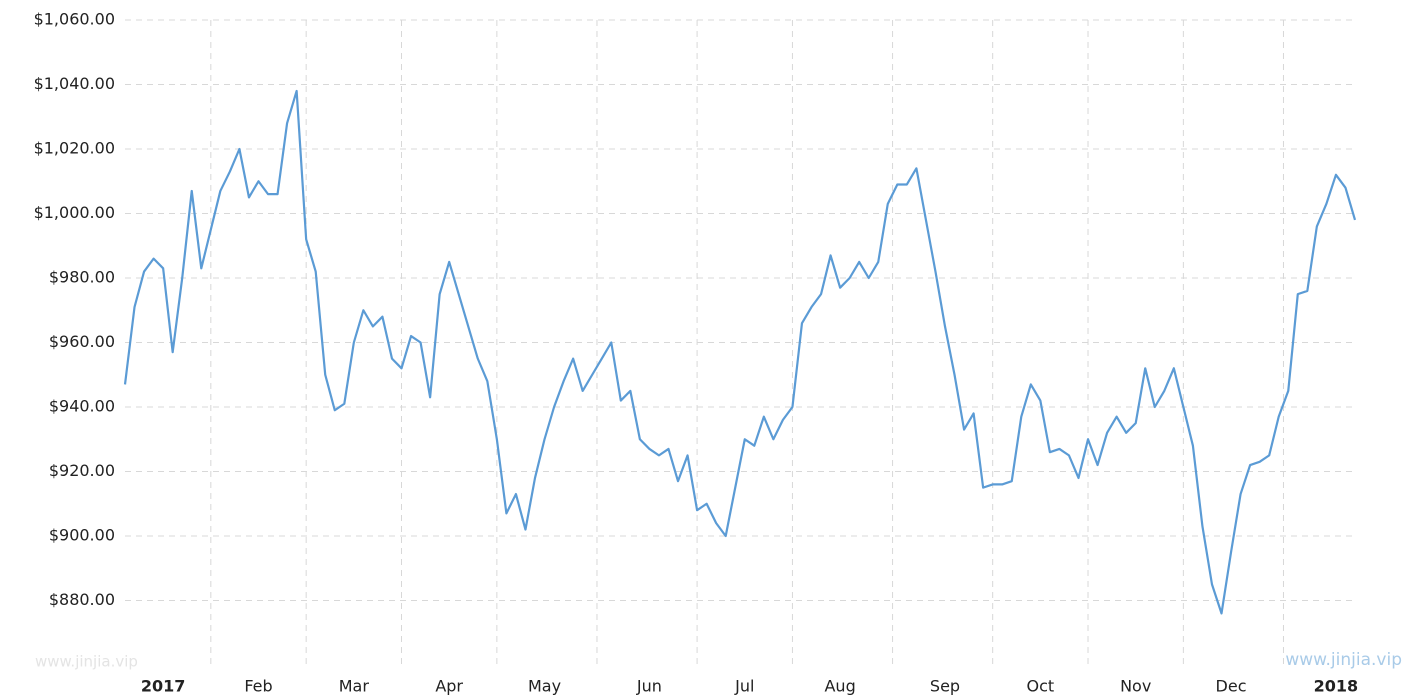 This screenshot has height=700, width=1415. Describe the element at coordinates (82, 470) in the screenshot. I see `y-tick-label: $920.00` at that location.